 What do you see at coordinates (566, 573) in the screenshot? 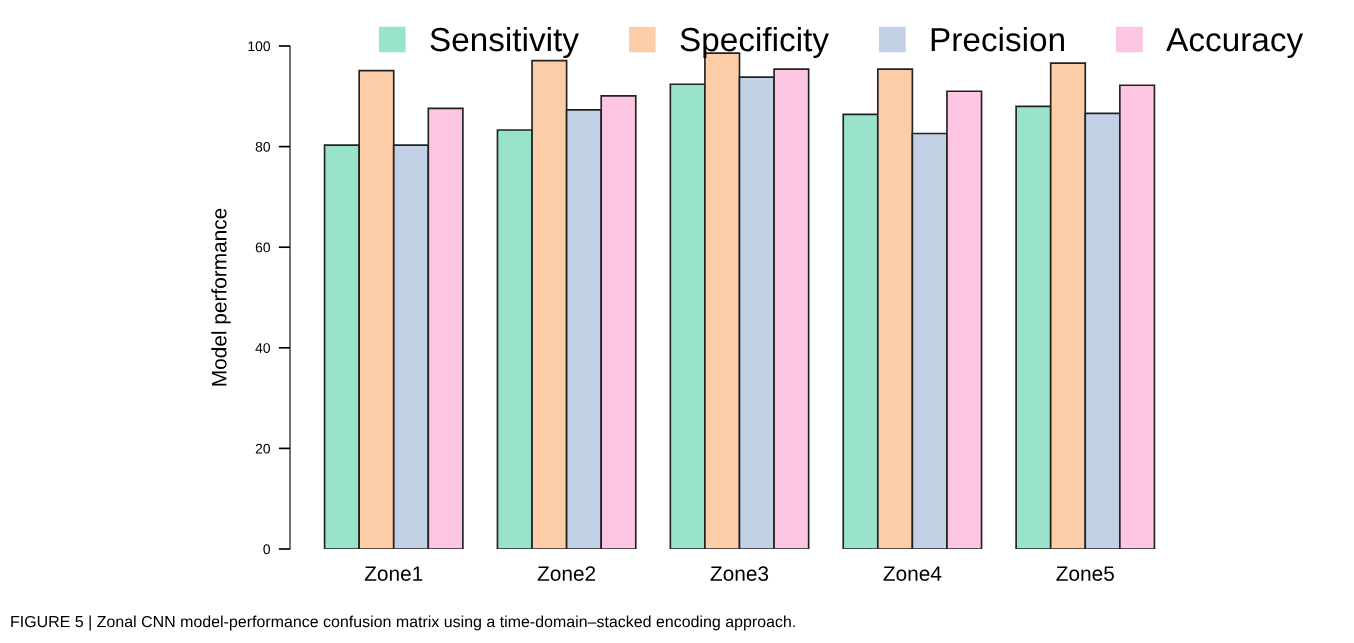
I see `x-tick-label: Zone2` at bounding box center [566, 573].